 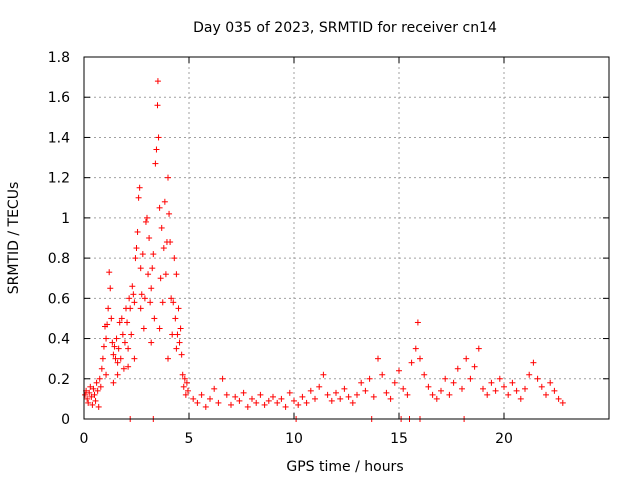 What do you see at coordinates (65, 219) in the screenshot?
I see `y-tick-label: 1` at bounding box center [65, 219].